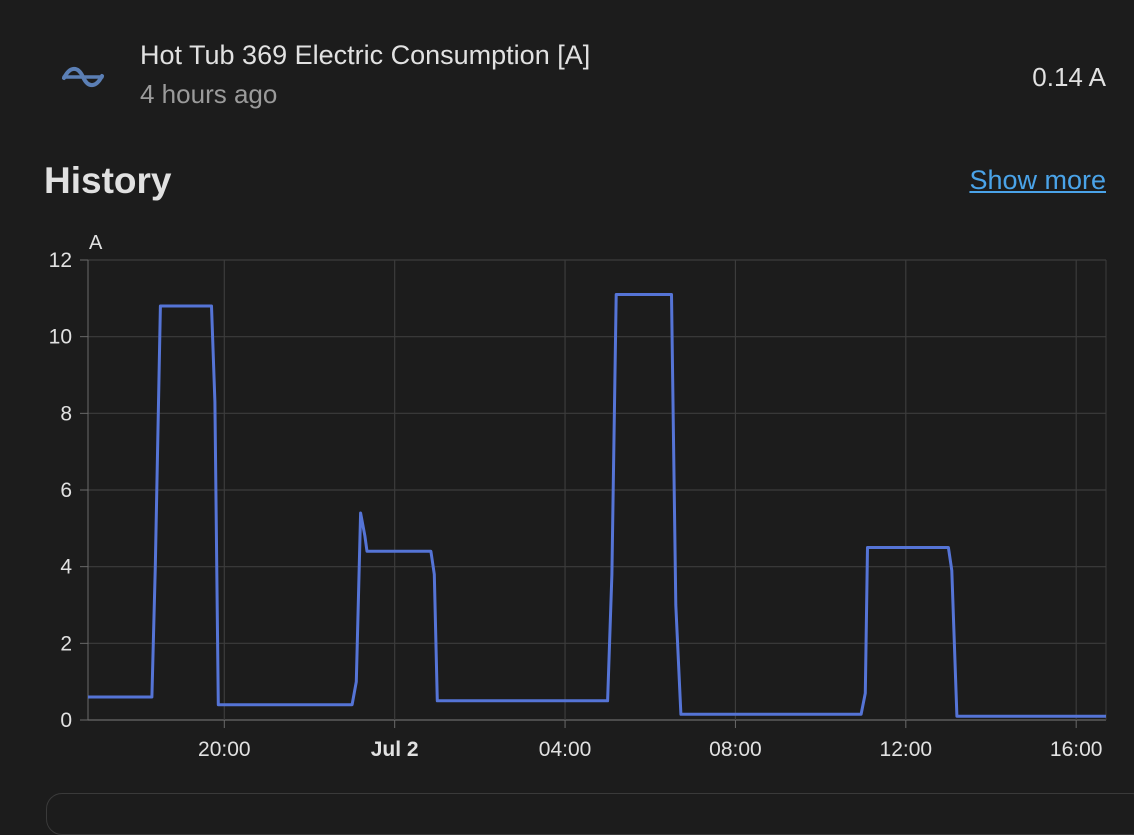 The height and width of the screenshot is (835, 1134). Describe the element at coordinates (83, 77) in the screenshot. I see `sine-wave-icon` at that location.